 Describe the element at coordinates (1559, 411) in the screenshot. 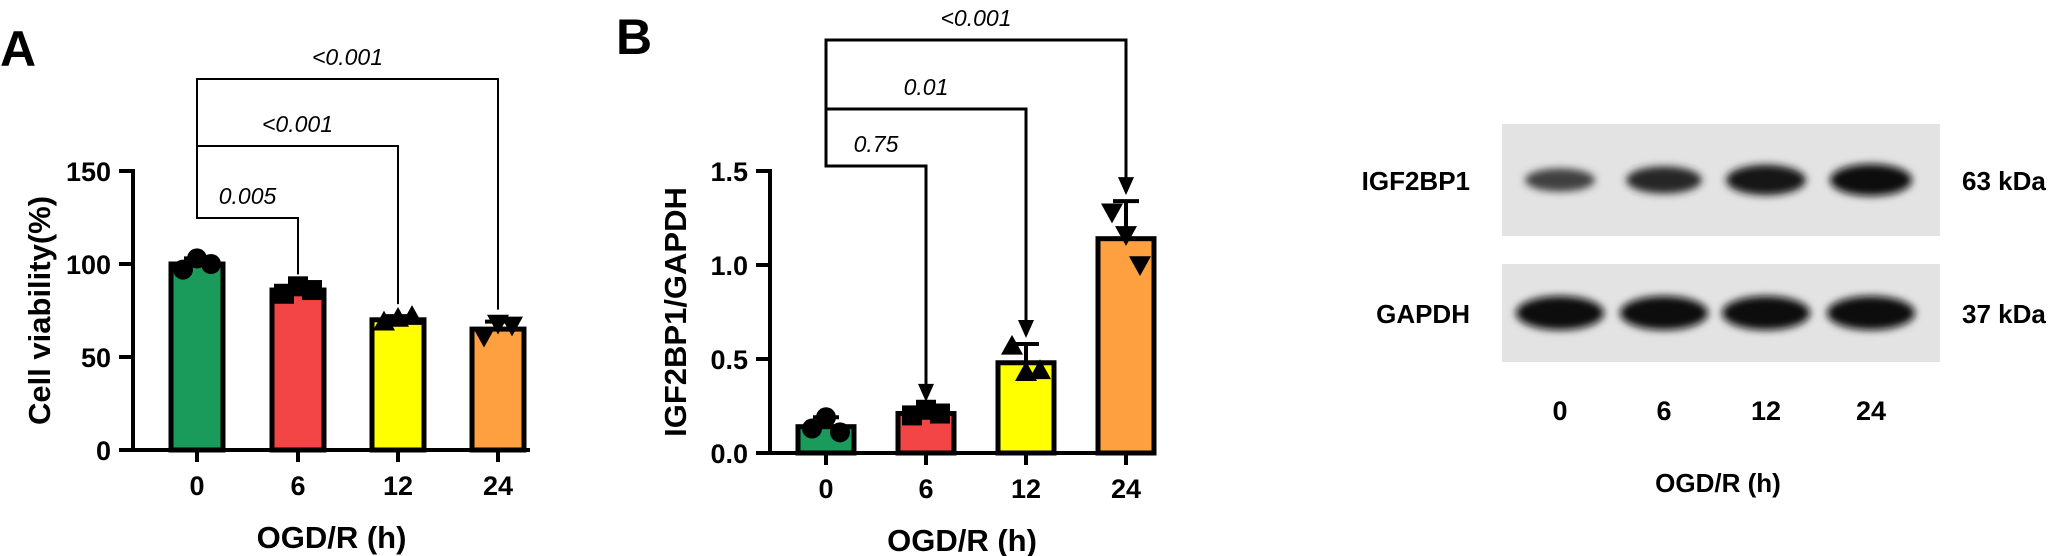

I see `blot-lane-label: 0` at that location.